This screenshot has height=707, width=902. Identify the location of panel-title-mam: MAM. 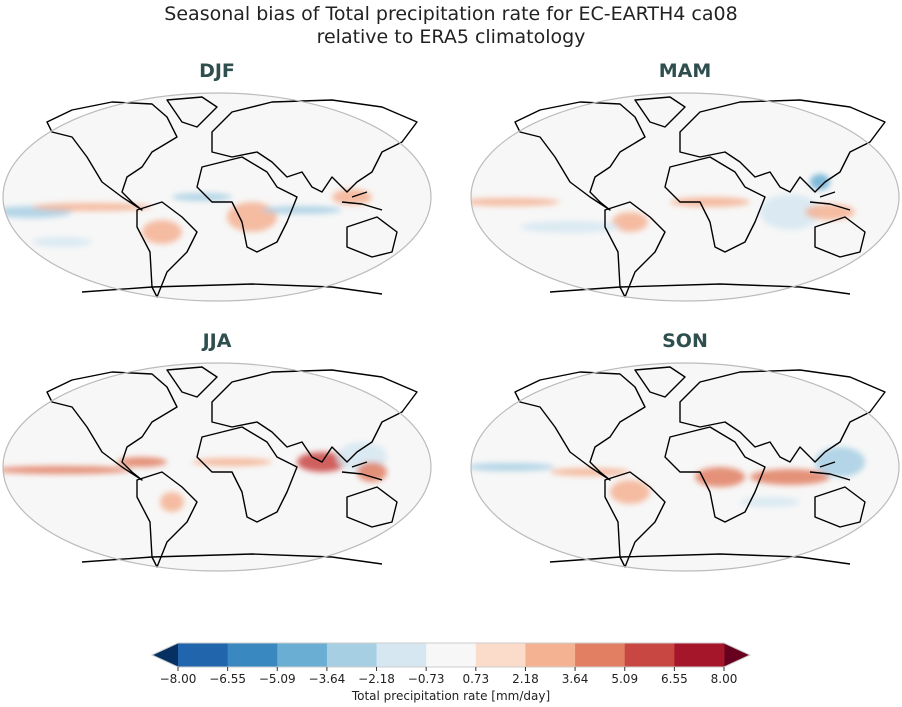
(685, 71).